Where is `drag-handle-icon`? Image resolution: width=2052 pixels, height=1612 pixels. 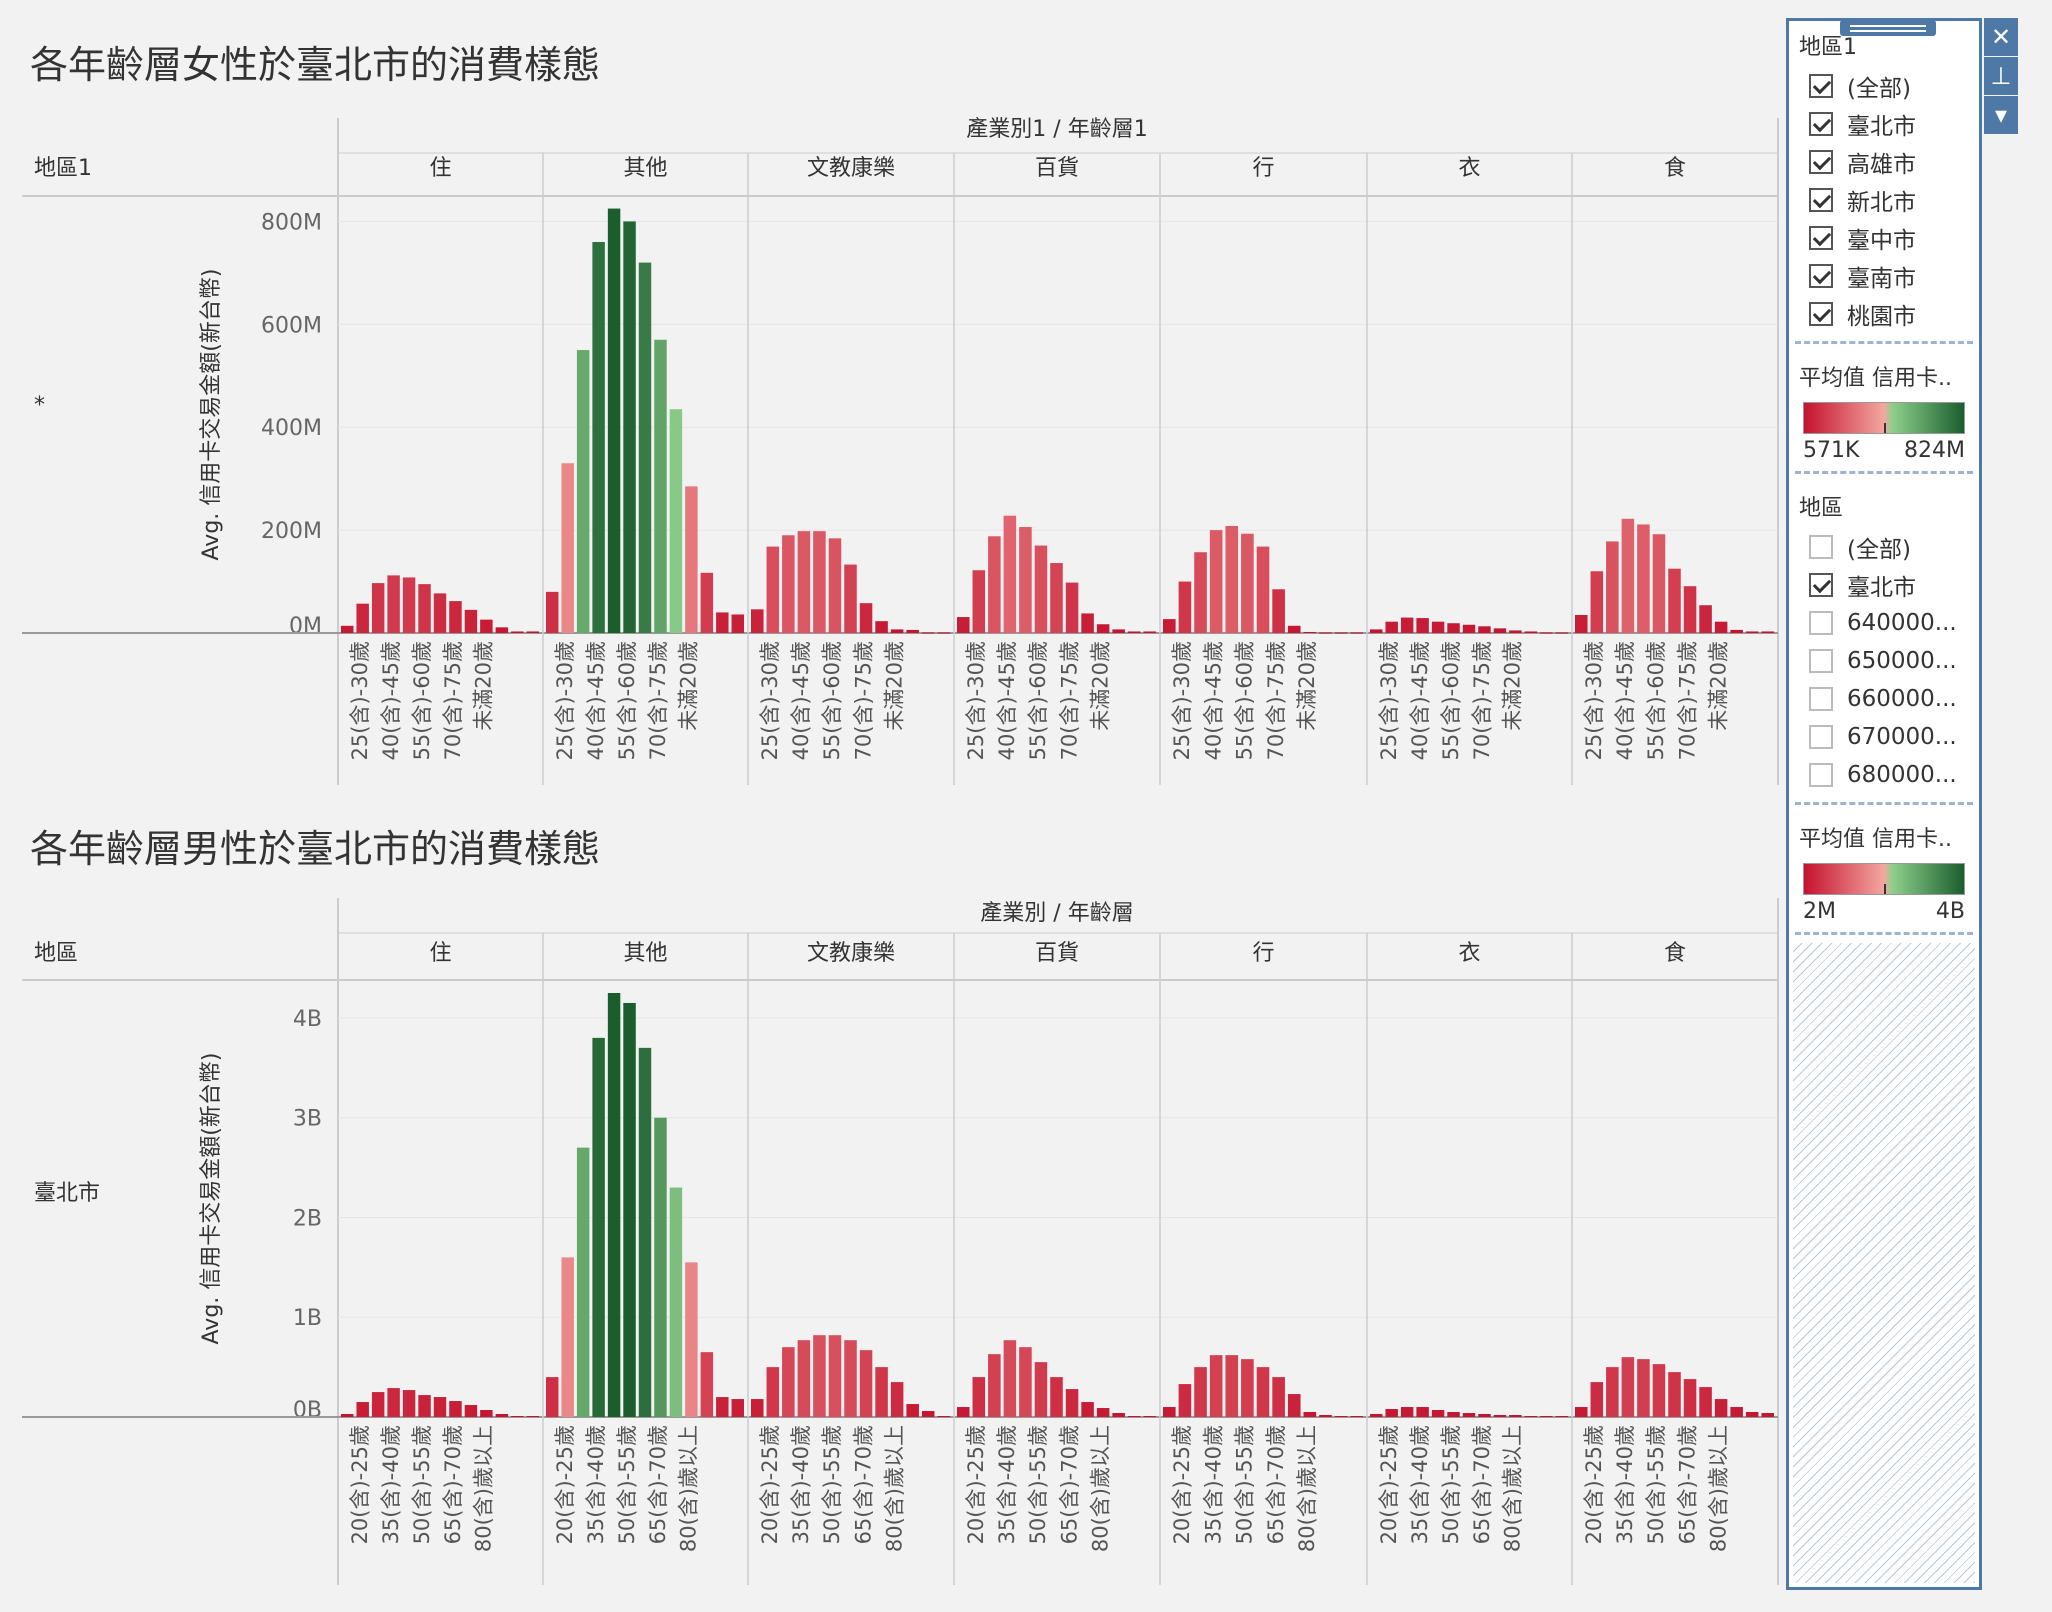
drag-handle-icon is located at coordinates (1888, 28).